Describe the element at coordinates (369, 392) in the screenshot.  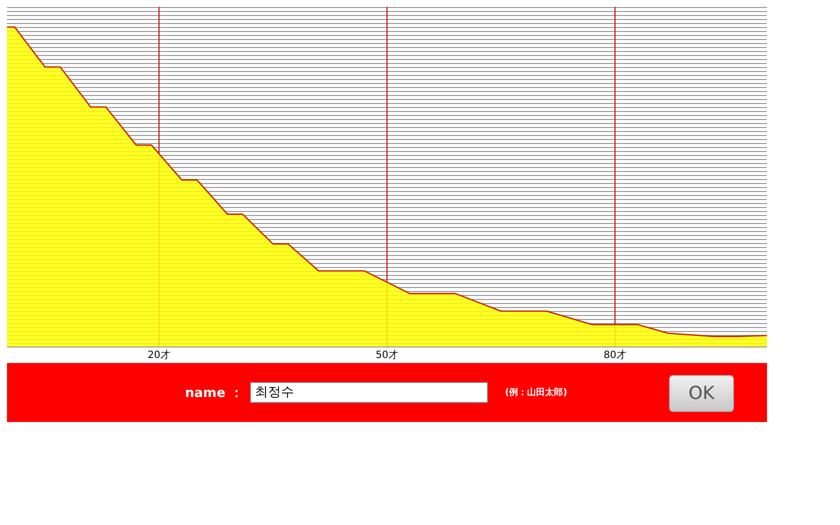
I see `text-field: 최정수` at that location.